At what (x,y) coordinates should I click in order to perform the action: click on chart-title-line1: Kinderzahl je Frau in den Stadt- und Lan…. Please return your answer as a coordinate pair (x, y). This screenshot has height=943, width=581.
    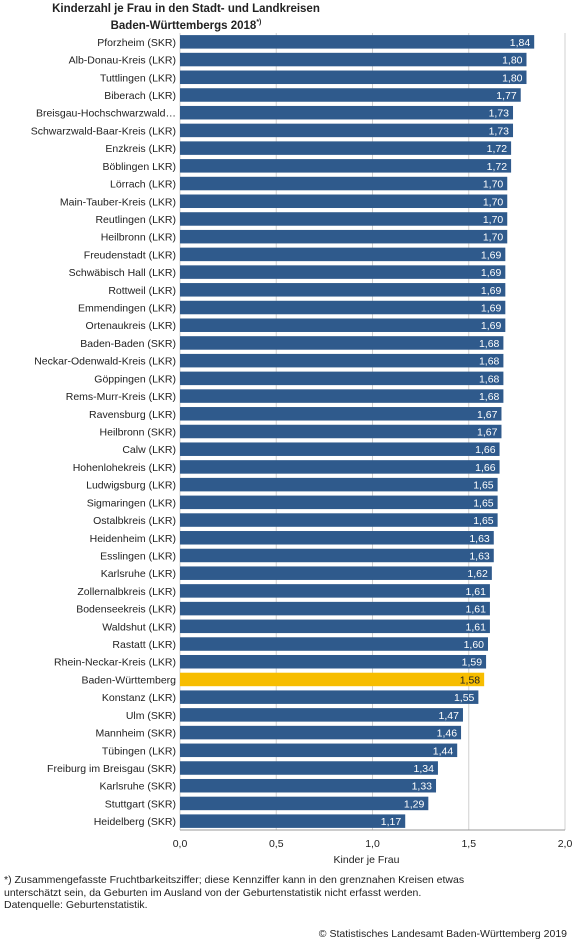
    Looking at the image, I should click on (186, 9).